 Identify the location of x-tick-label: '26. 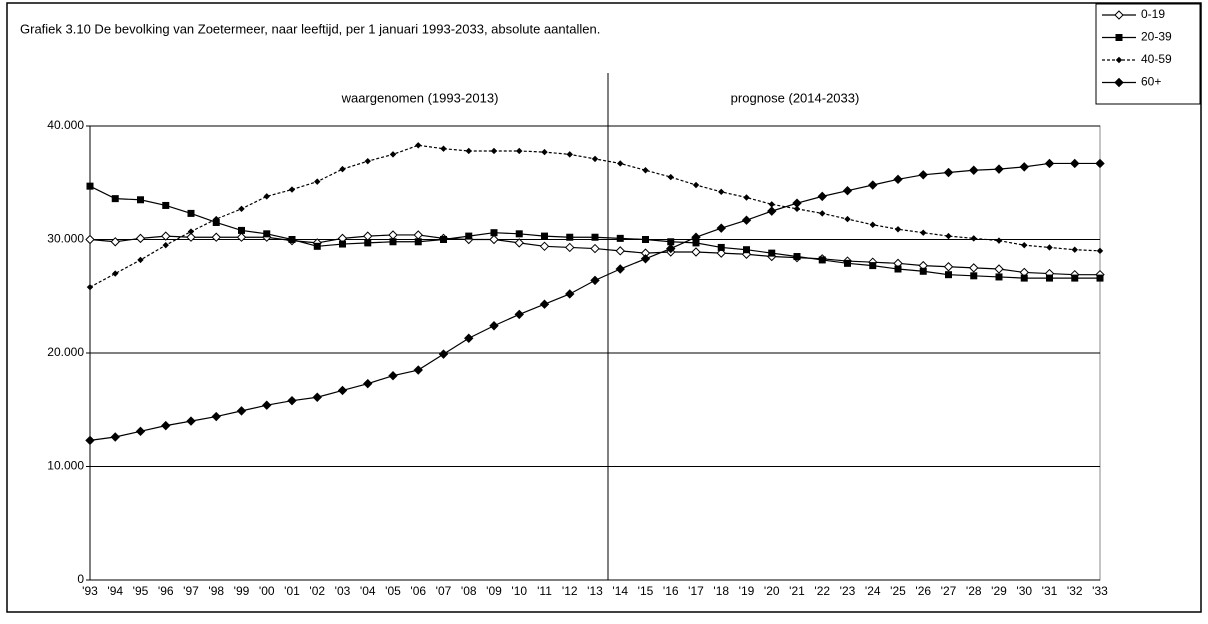
(923, 591).